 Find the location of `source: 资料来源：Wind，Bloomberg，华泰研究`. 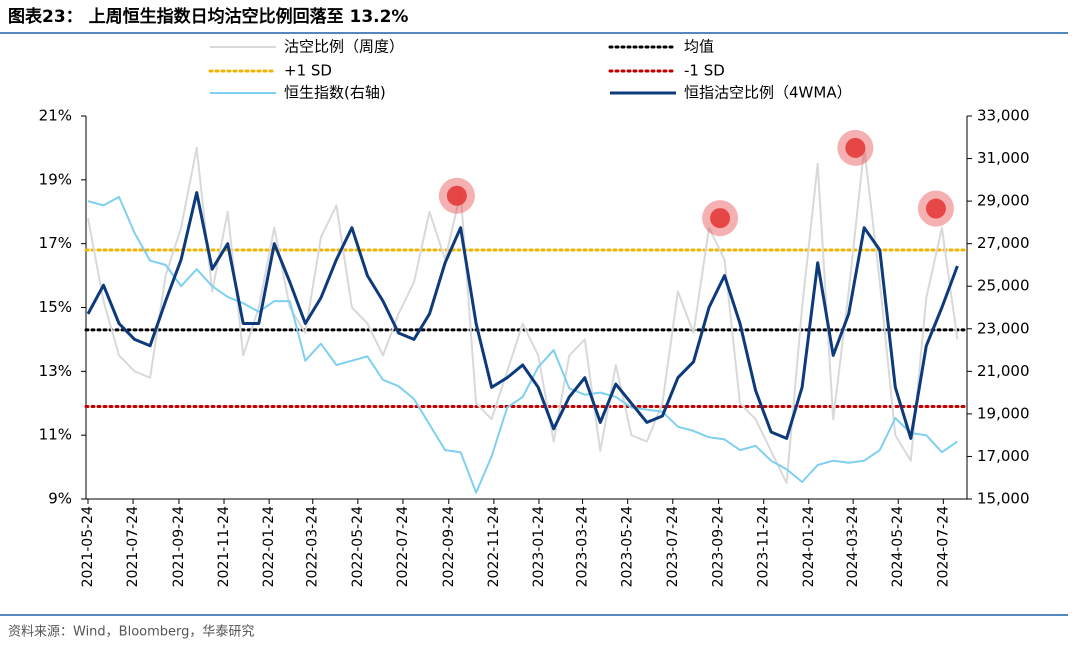

source: 资料来源：Wind，Bloomberg，华泰研究 is located at coordinates (131, 632).